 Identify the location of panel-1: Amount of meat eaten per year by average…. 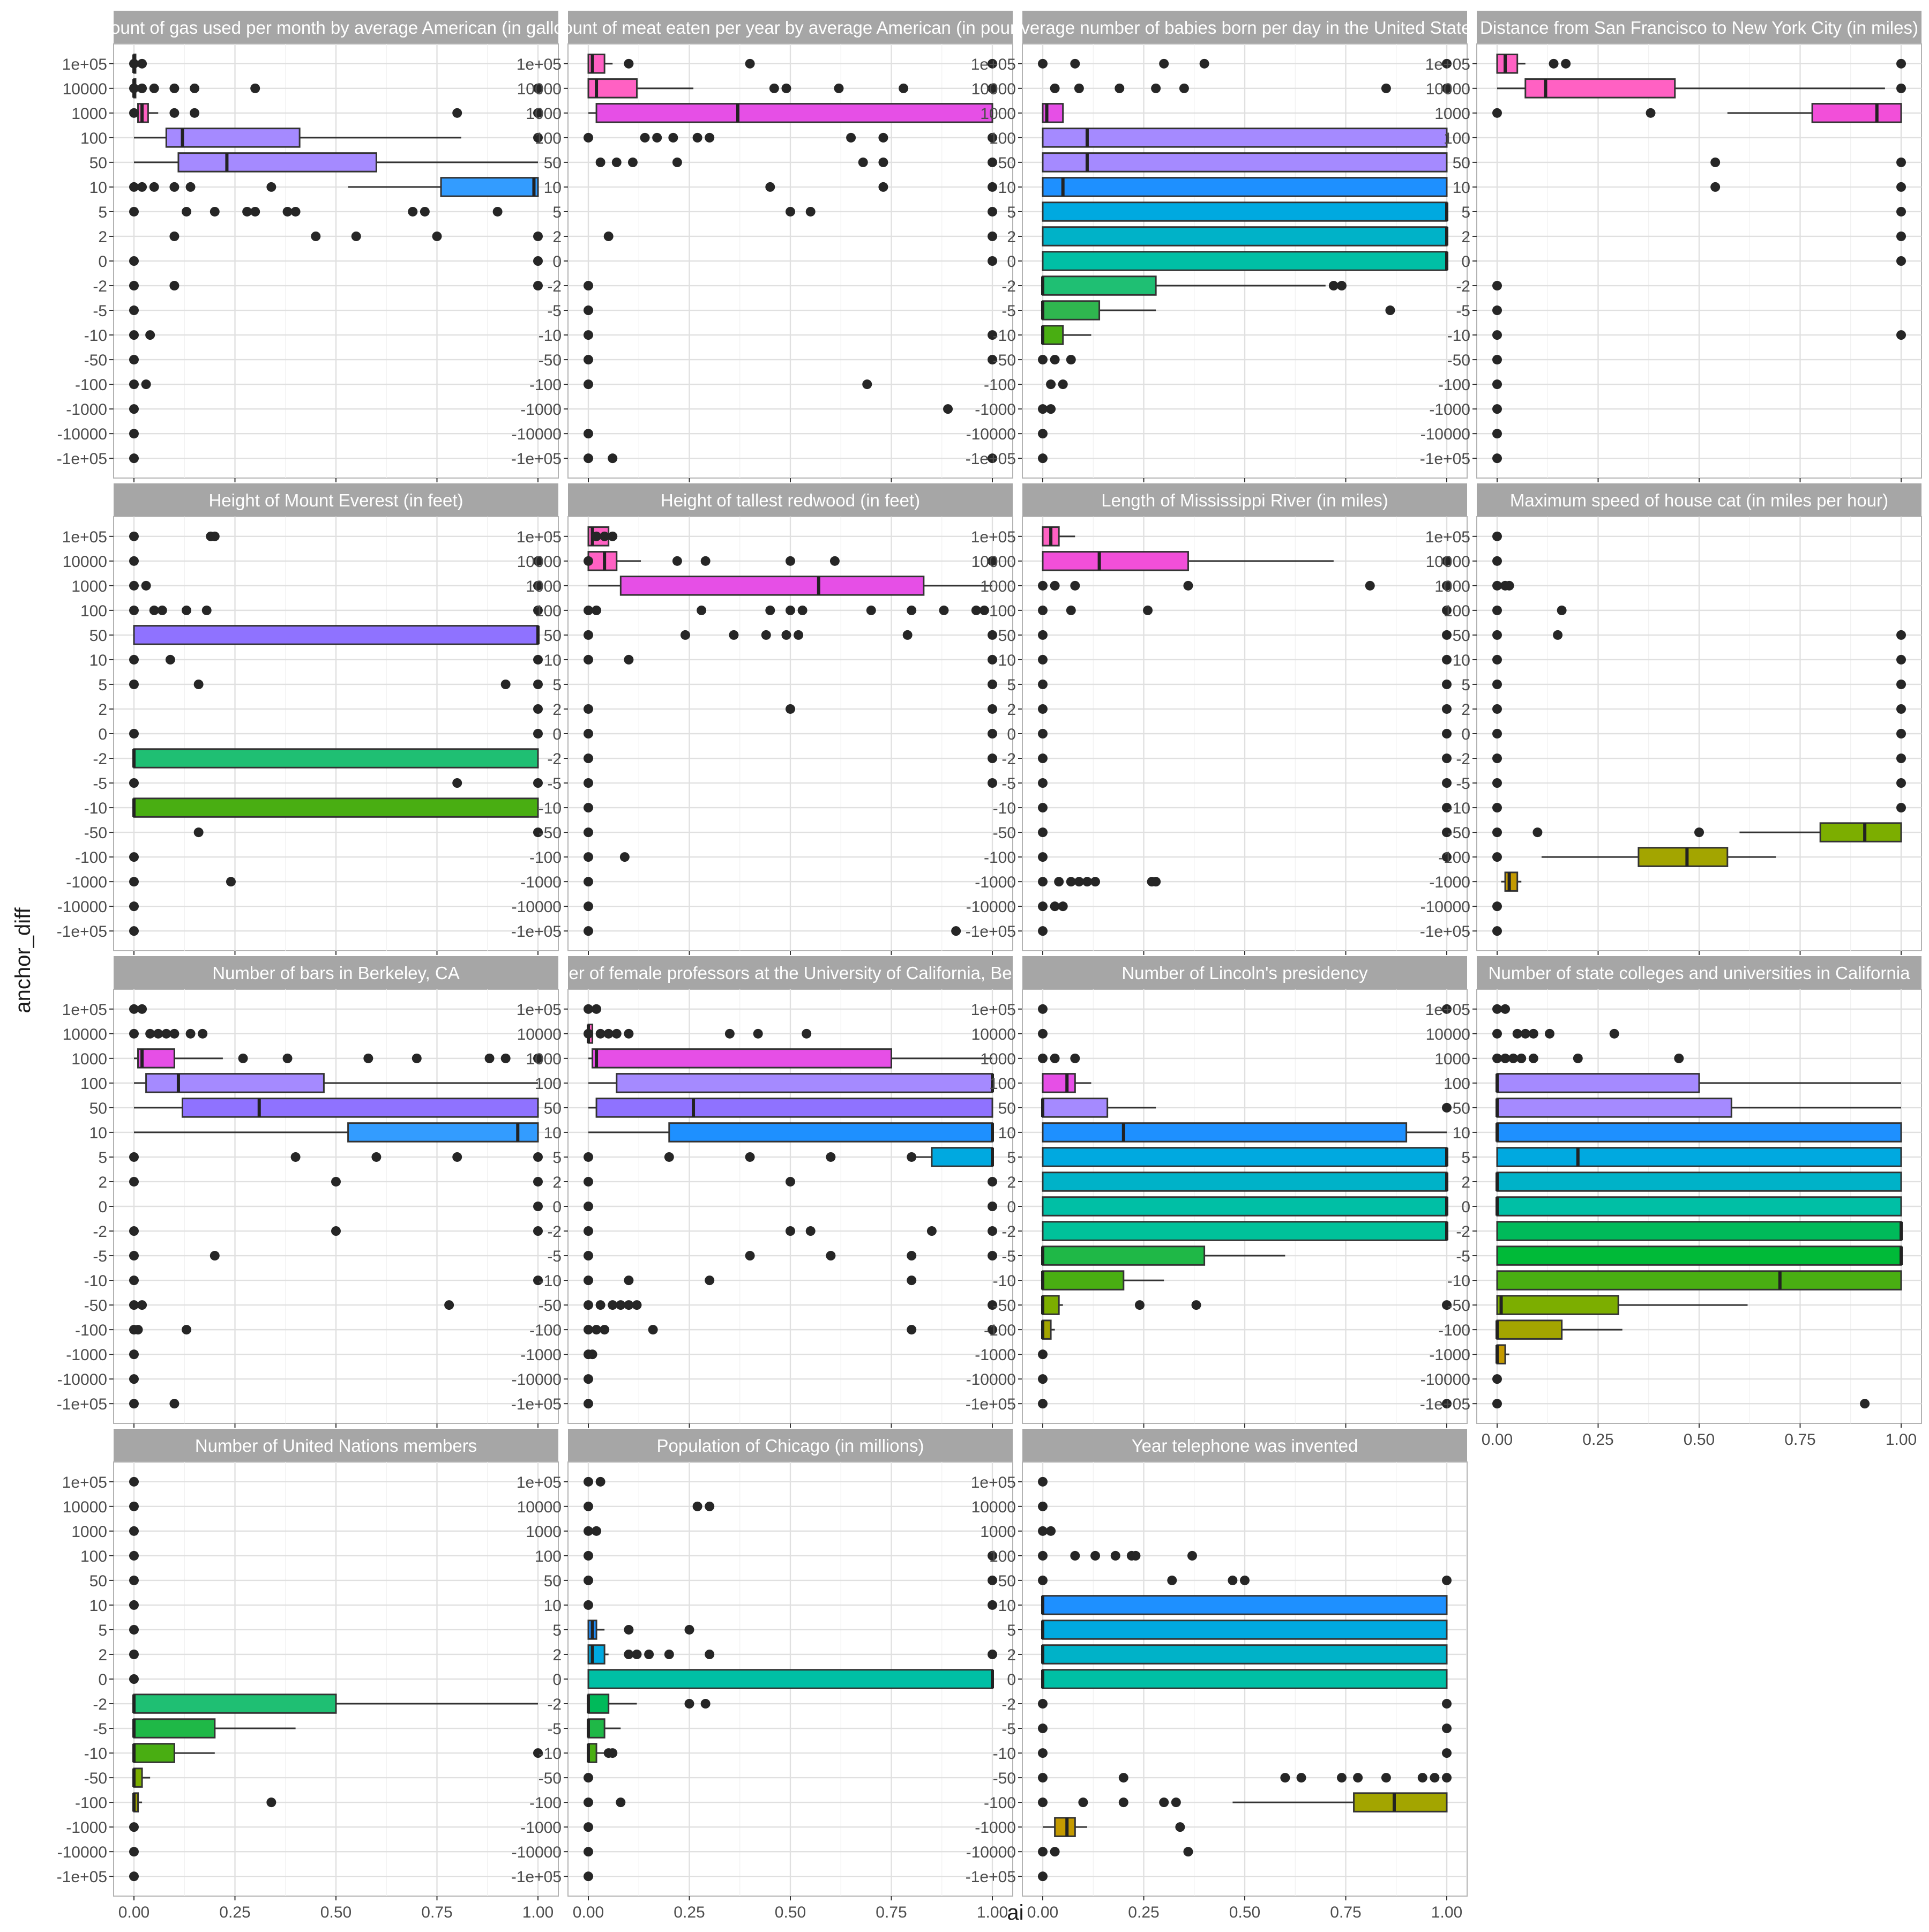
(762, 257).